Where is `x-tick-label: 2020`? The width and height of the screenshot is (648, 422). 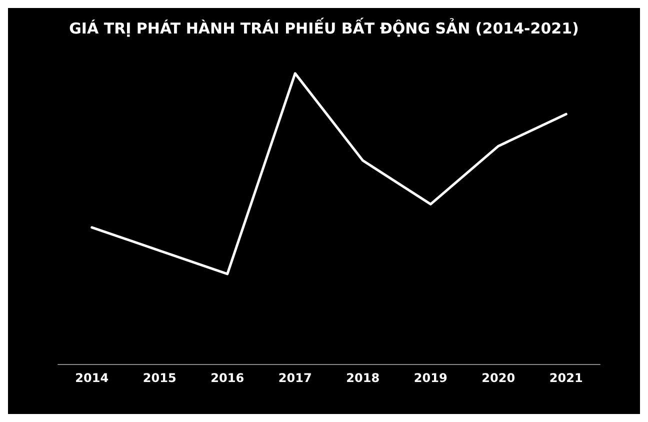 x-tick-label: 2020 is located at coordinates (499, 378).